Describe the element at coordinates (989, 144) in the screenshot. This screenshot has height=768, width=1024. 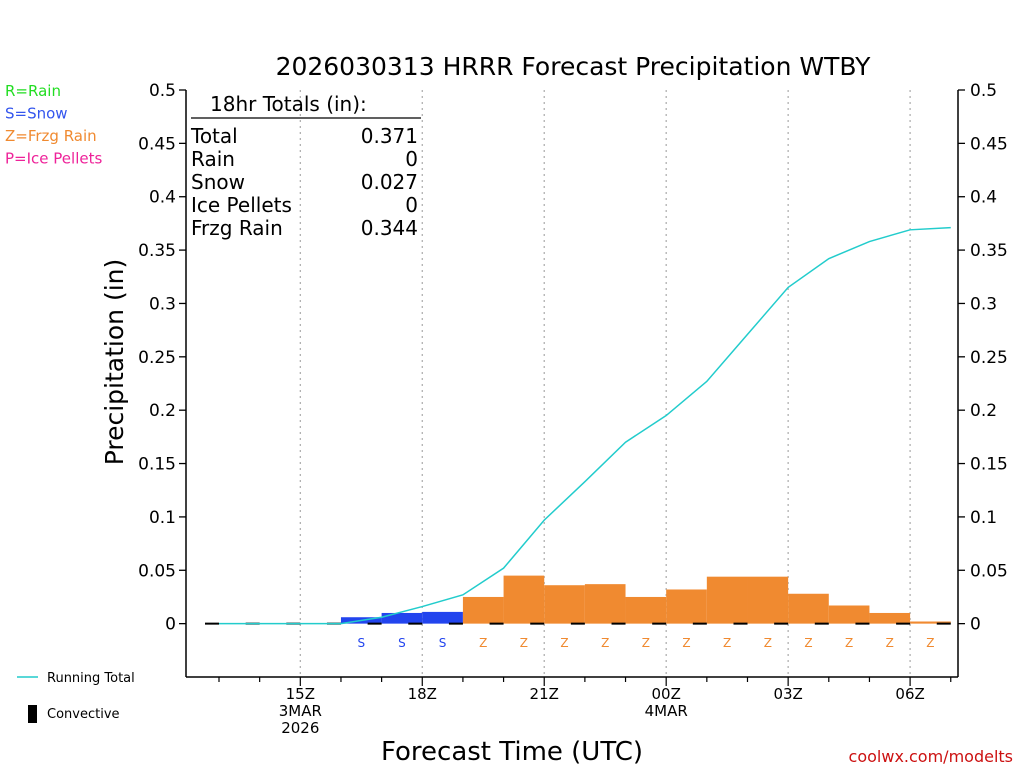
I see `y-tick-label-right: 0.45` at that location.